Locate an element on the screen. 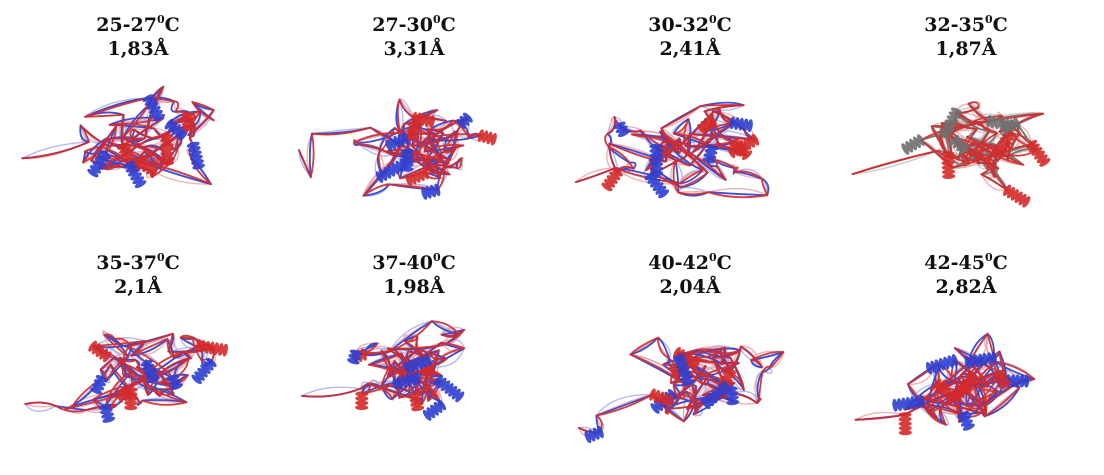 Image resolution: width=1104 pixels, height=475 pixels. temperature-label: 25-270C is located at coordinates (138, 24).